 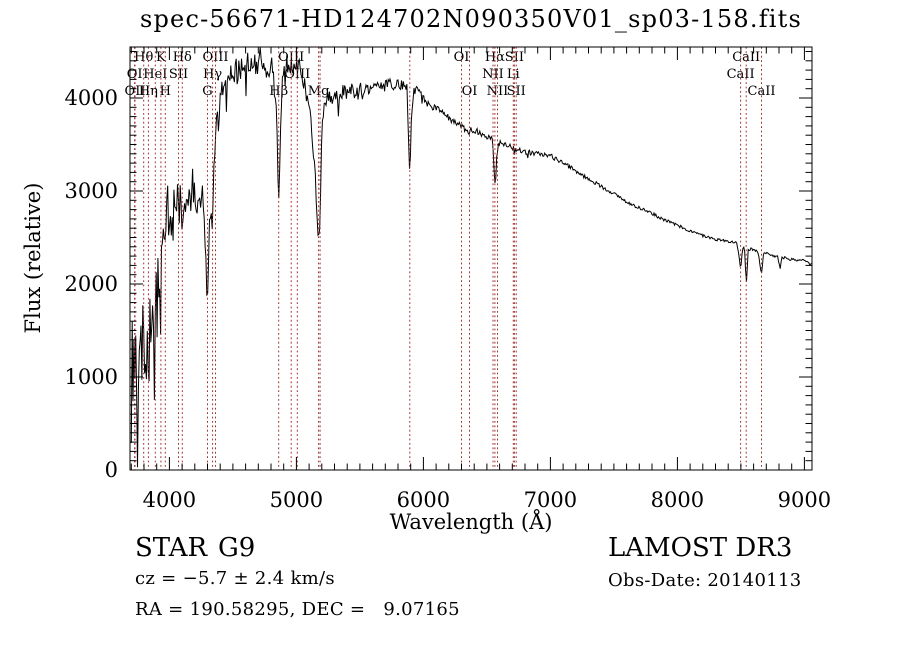 What do you see at coordinates (471, 521) in the screenshot?
I see `x-axis-label: Wavelength (Å)` at bounding box center [471, 521].